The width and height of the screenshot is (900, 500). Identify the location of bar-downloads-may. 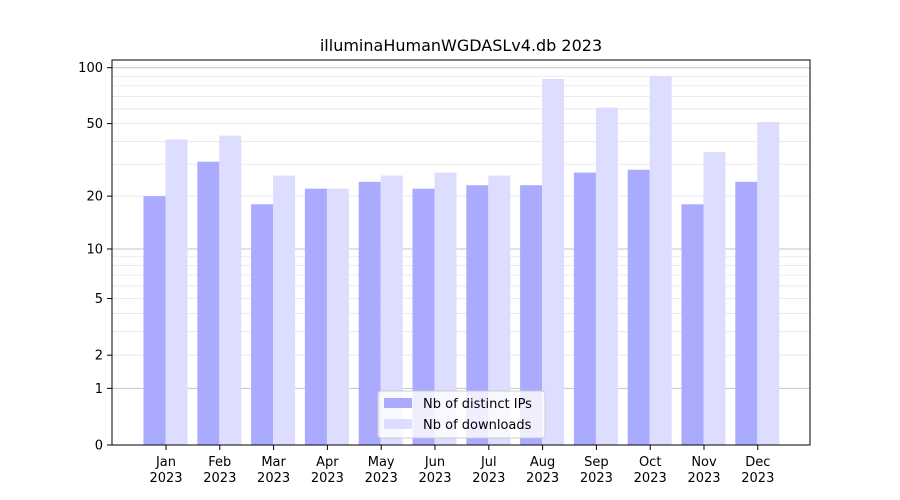
(391, 310).